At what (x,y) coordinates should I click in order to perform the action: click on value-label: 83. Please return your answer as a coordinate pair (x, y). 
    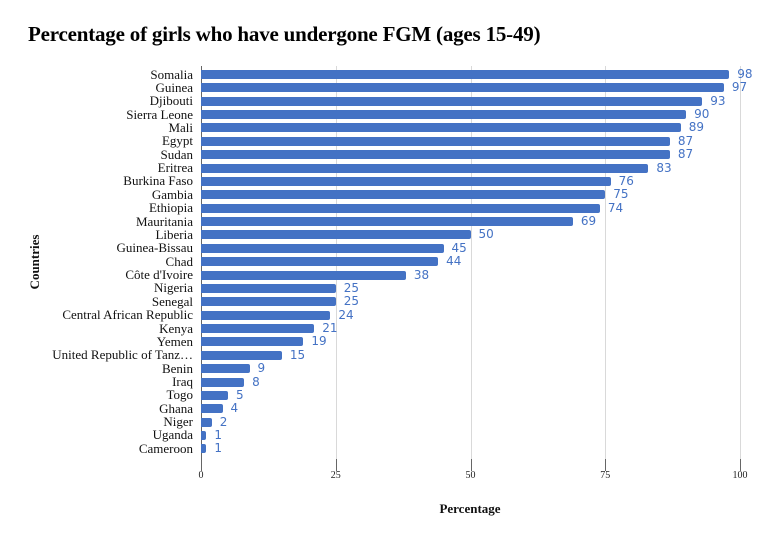
    Looking at the image, I should click on (664, 167).